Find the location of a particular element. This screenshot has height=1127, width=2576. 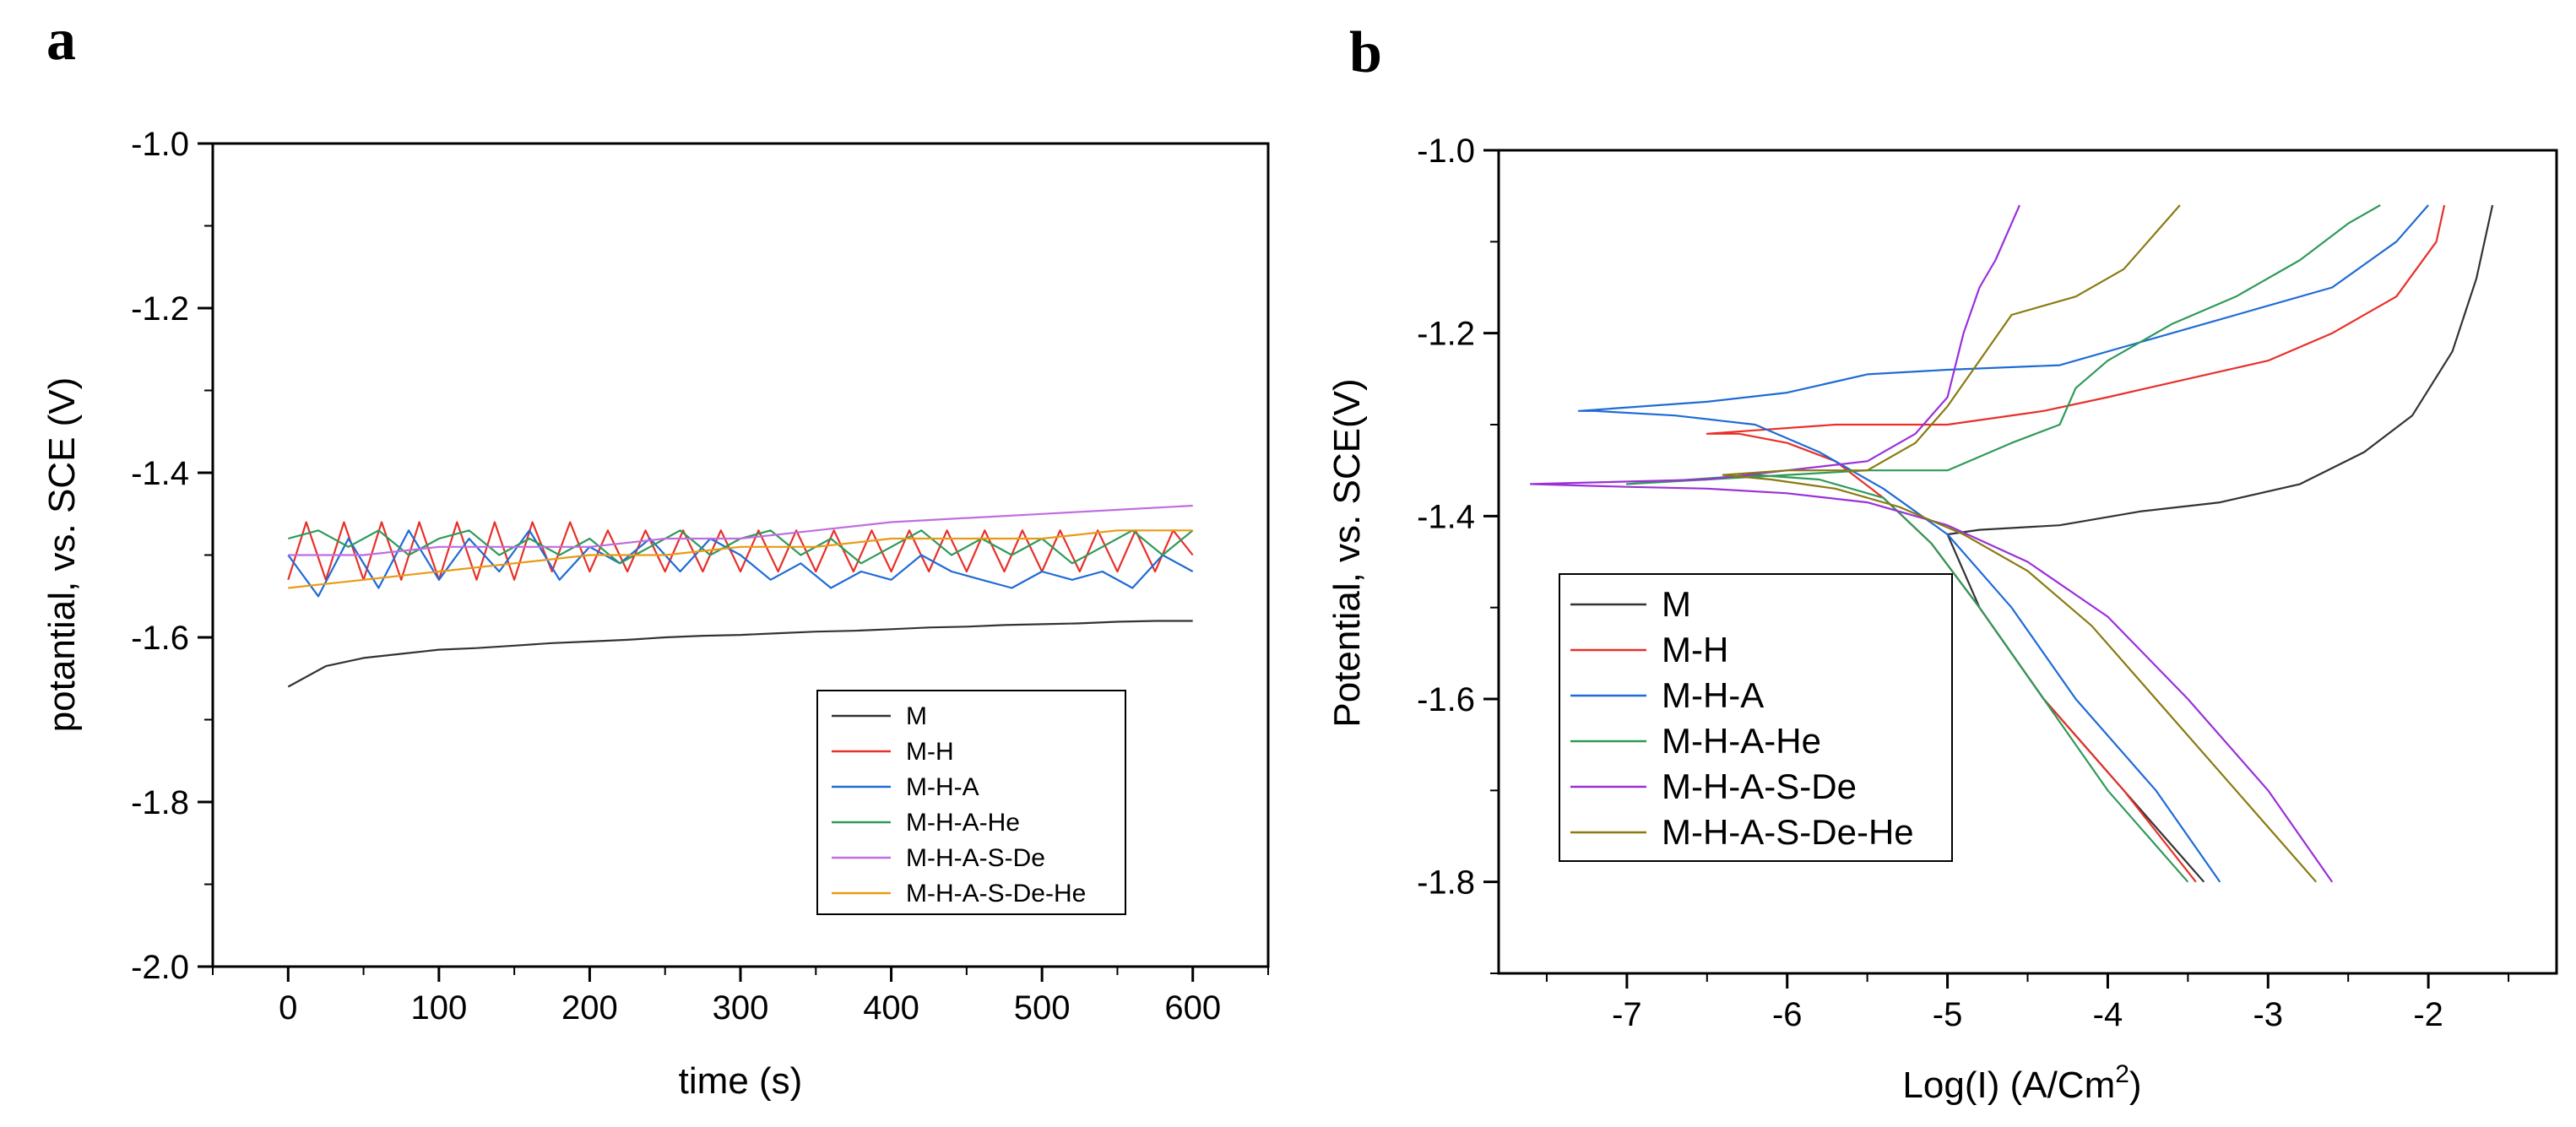

y-tick-label: -2.0 is located at coordinates (160, 967).